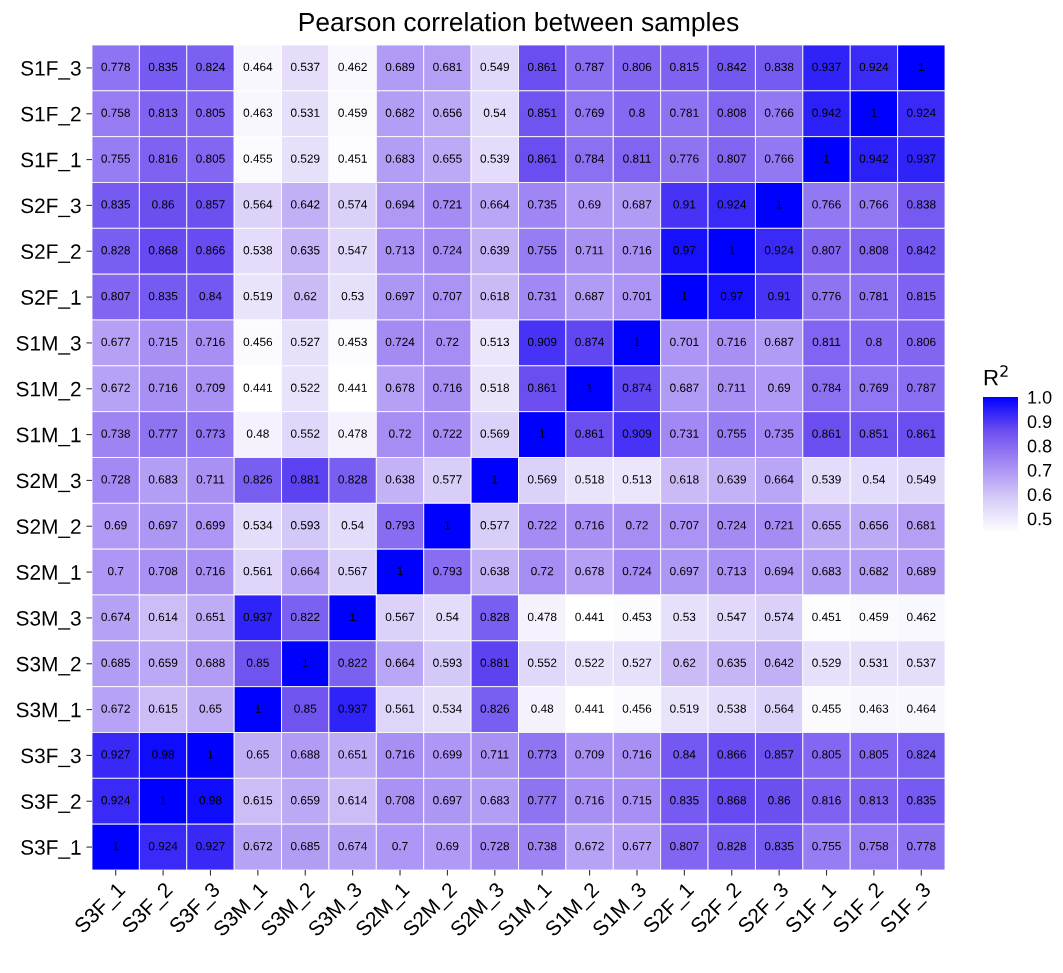 The height and width of the screenshot is (973, 1063). What do you see at coordinates (589, 67) in the screenshot?
I see `data-label: 0.787` at bounding box center [589, 67].